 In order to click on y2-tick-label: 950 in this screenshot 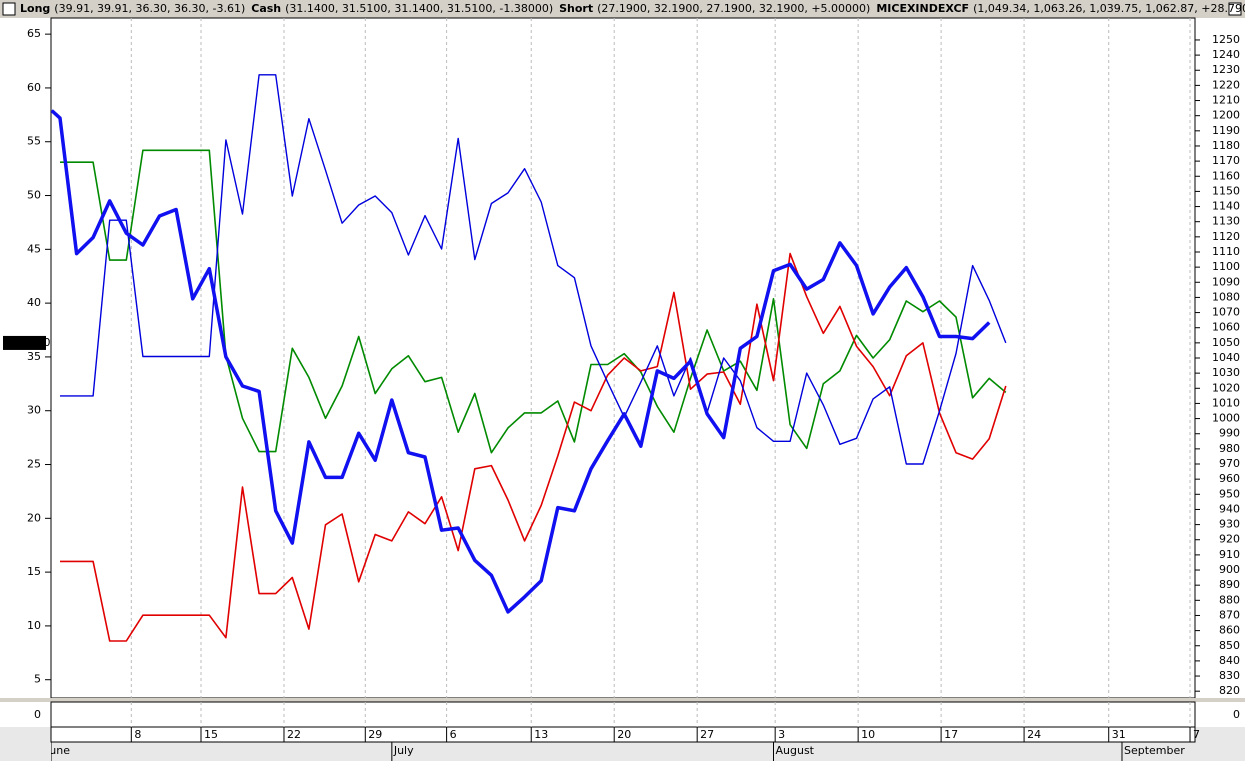, I will do `click(1229, 493)`.